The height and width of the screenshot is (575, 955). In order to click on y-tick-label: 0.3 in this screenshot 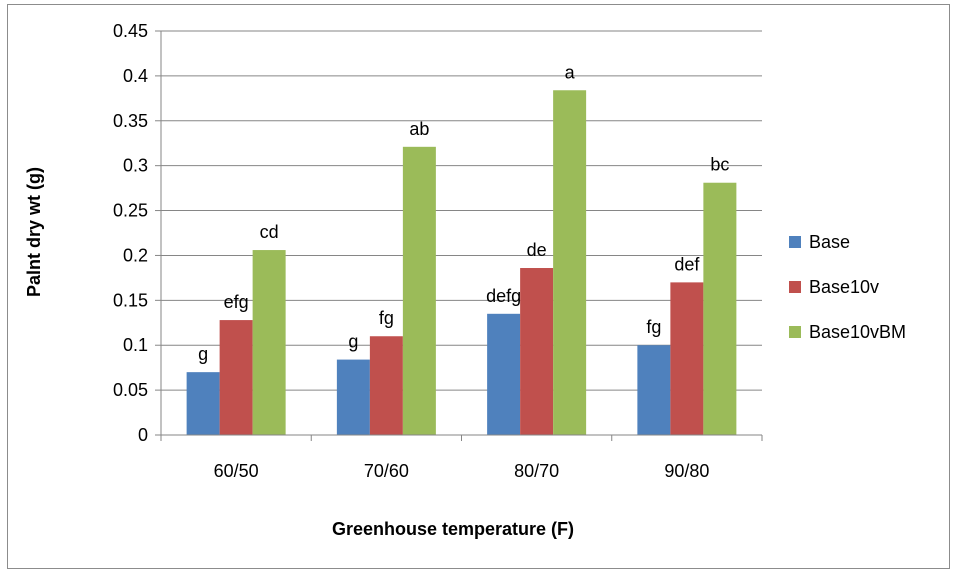, I will do `click(135, 166)`.